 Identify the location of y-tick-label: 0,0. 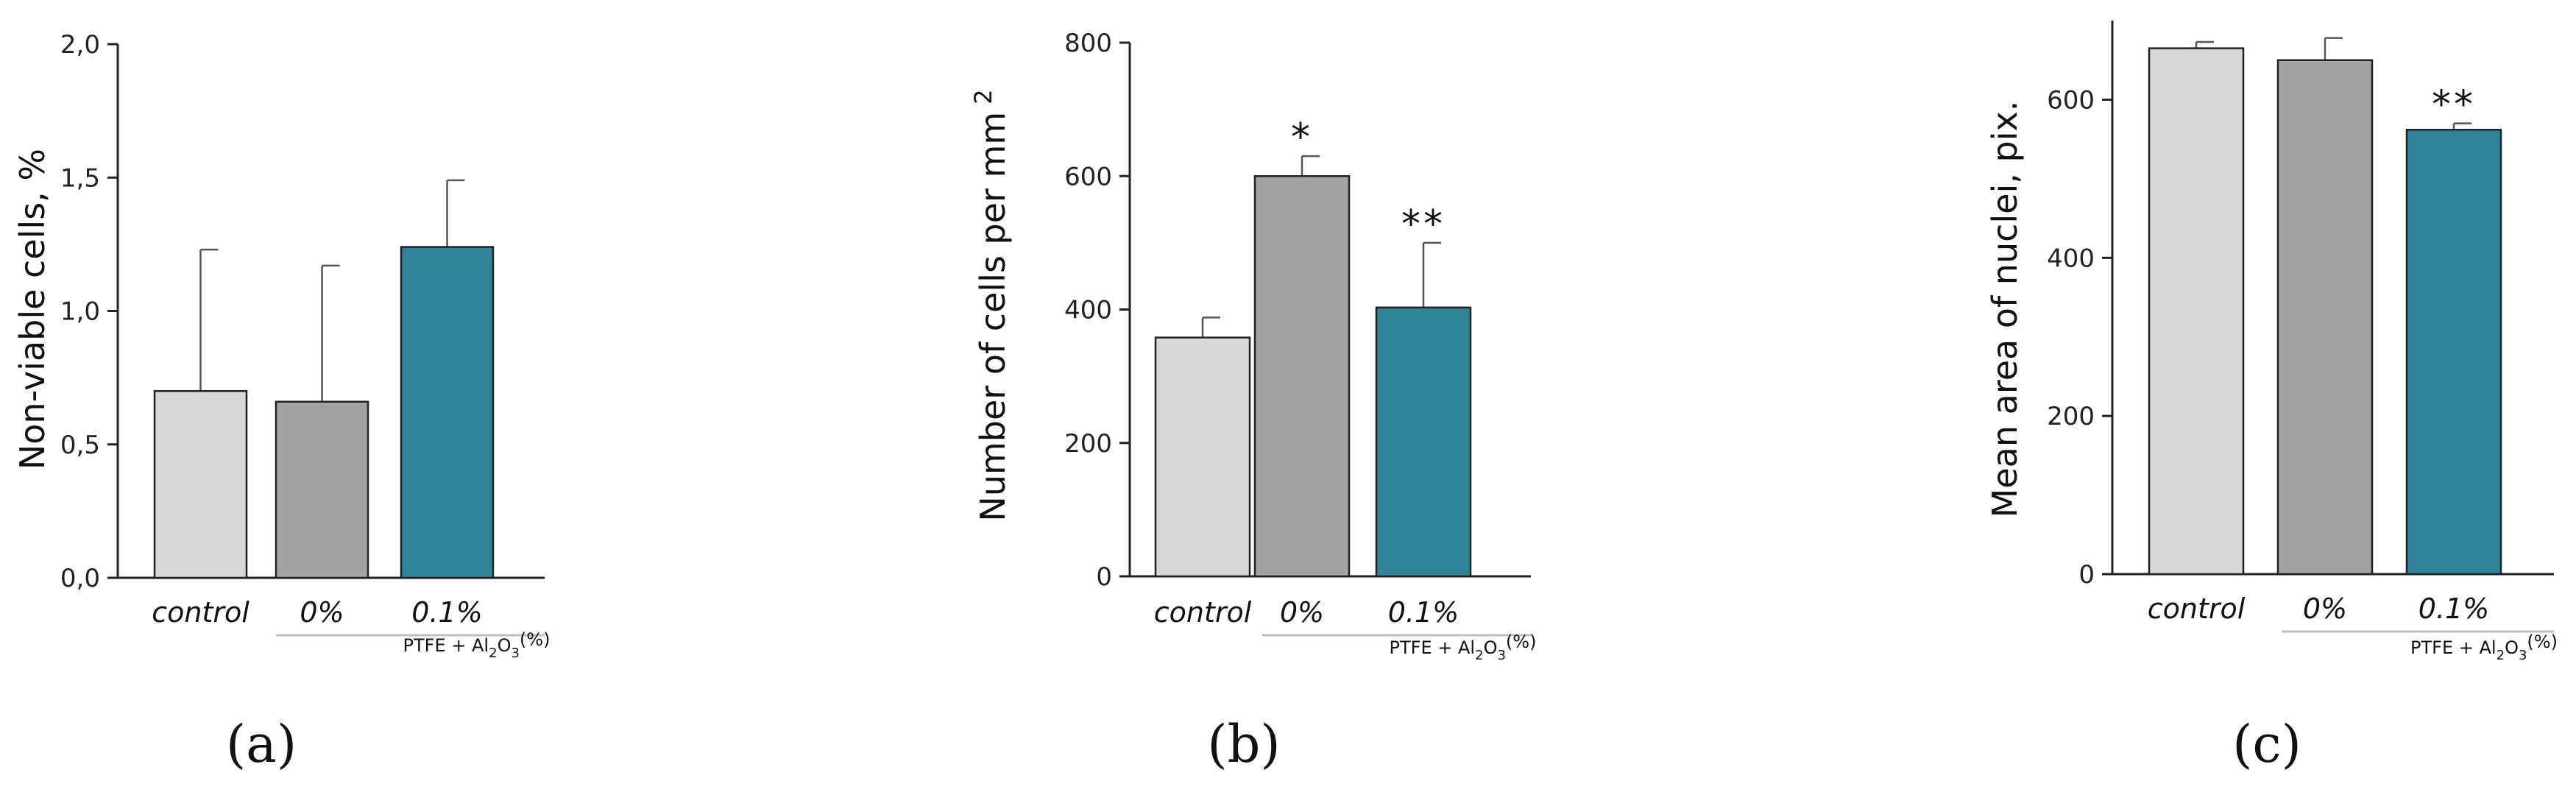
(80, 578).